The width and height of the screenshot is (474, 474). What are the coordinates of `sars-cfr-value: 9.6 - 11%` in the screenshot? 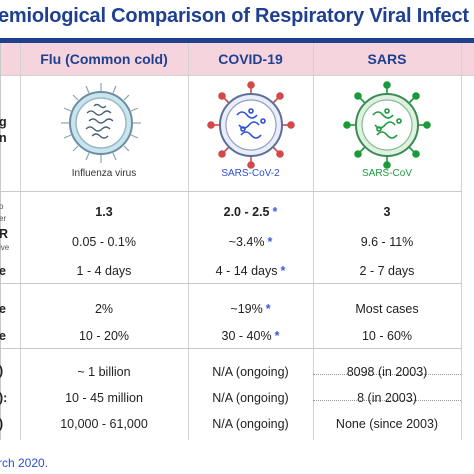 It's located at (387, 242).